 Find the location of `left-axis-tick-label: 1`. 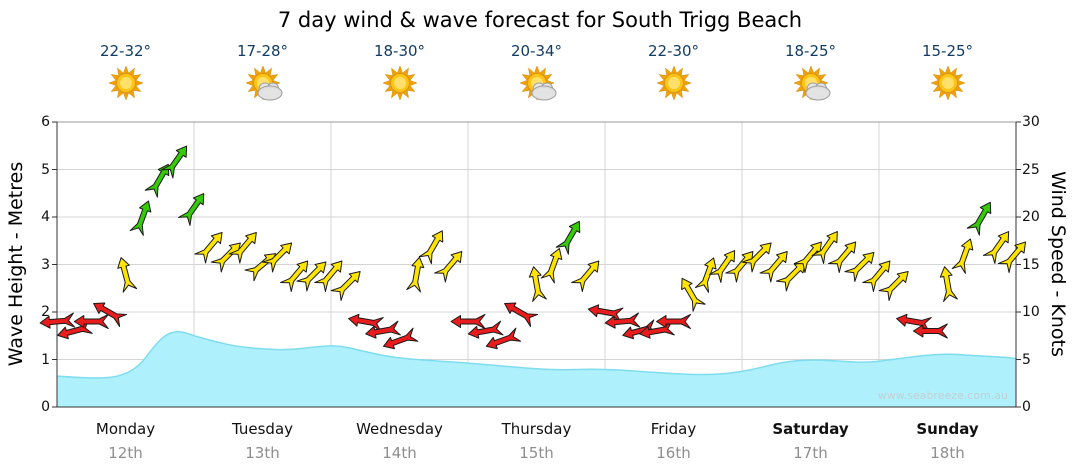

left-axis-tick-label: 1 is located at coordinates (45, 359).